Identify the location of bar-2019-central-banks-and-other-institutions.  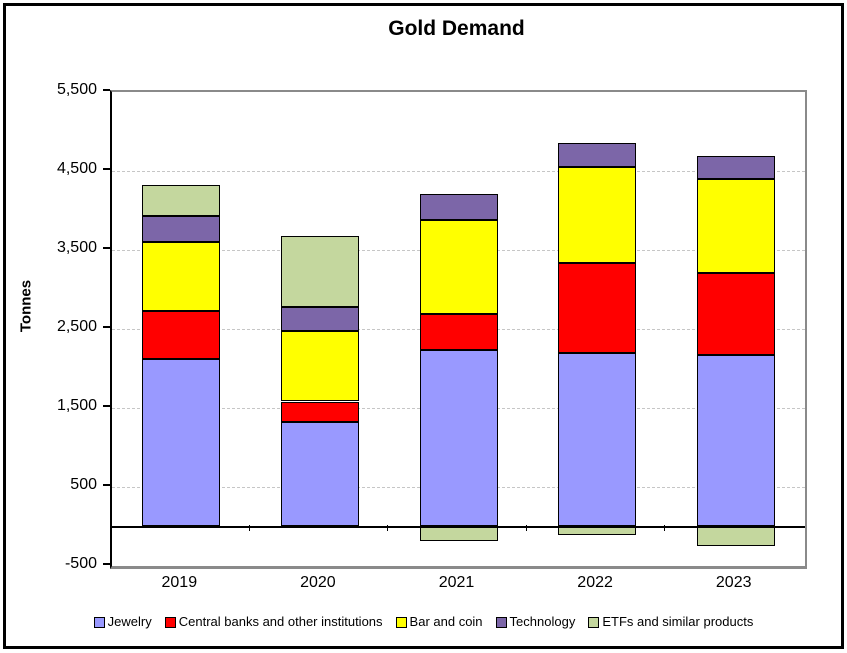
(181, 335).